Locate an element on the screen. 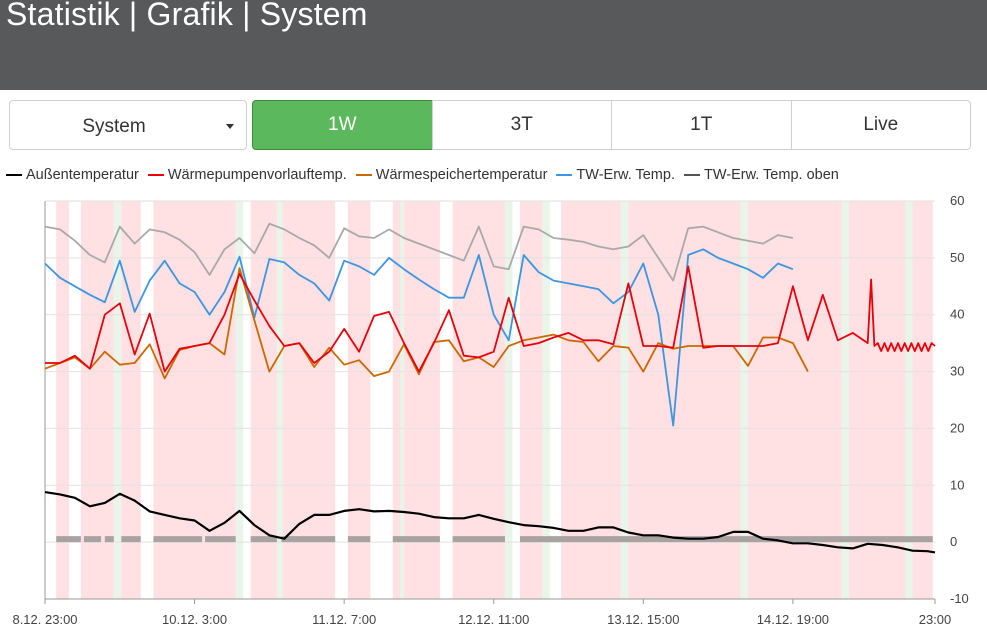 The image size is (987, 642). x-tick-label: 12.12. 11:00 is located at coordinates (493, 619).